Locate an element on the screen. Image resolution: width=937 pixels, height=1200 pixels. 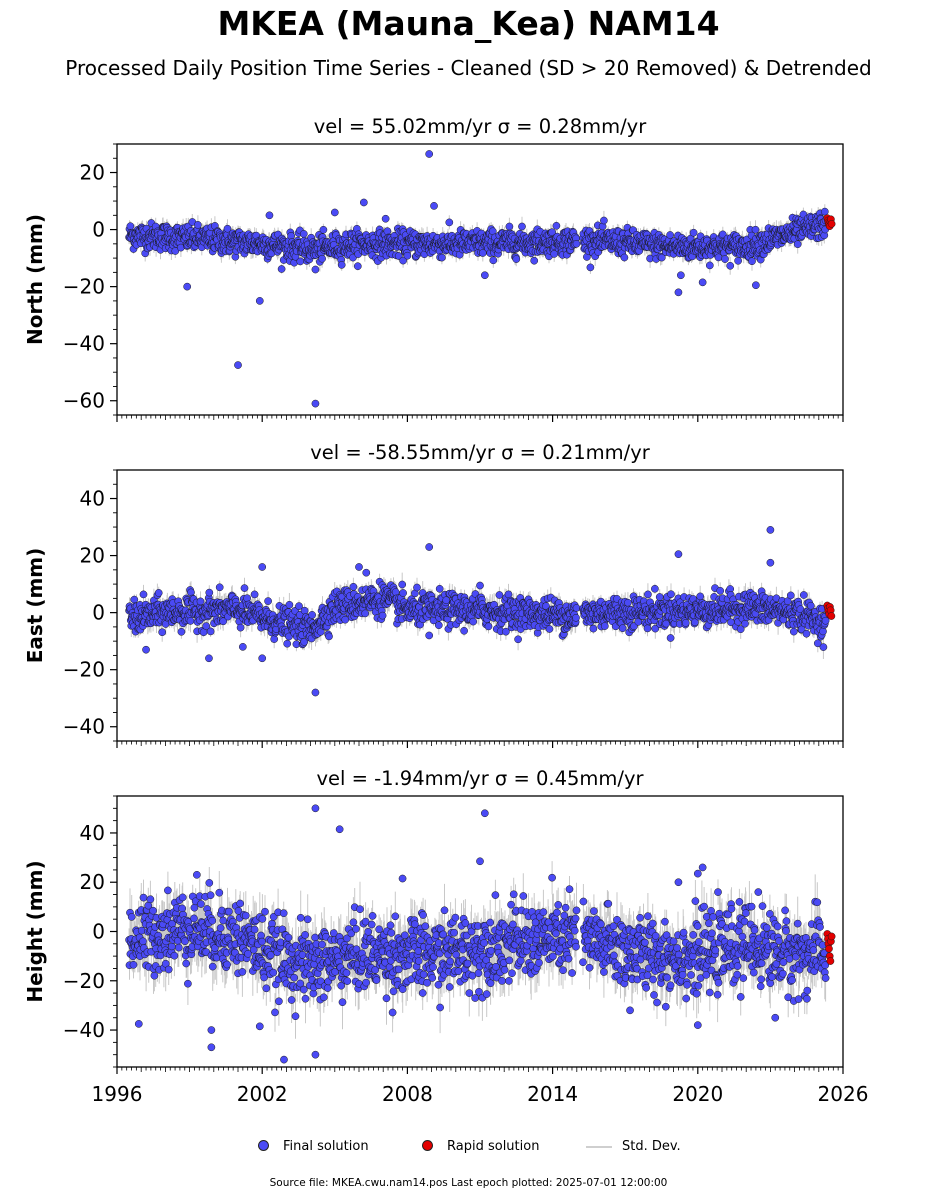
y-tick-label-height-1: 20 is located at coordinates (92, 882).